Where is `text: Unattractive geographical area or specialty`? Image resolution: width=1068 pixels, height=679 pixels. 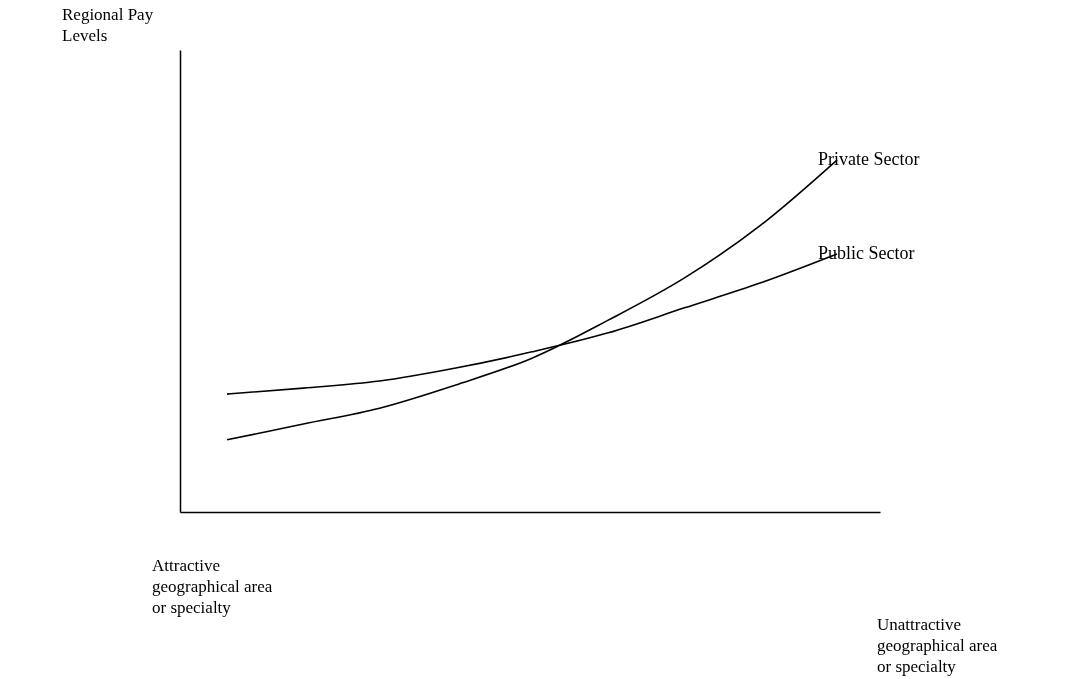
text: Unattractive geographical area or specialty is located at coordinates (938, 645).